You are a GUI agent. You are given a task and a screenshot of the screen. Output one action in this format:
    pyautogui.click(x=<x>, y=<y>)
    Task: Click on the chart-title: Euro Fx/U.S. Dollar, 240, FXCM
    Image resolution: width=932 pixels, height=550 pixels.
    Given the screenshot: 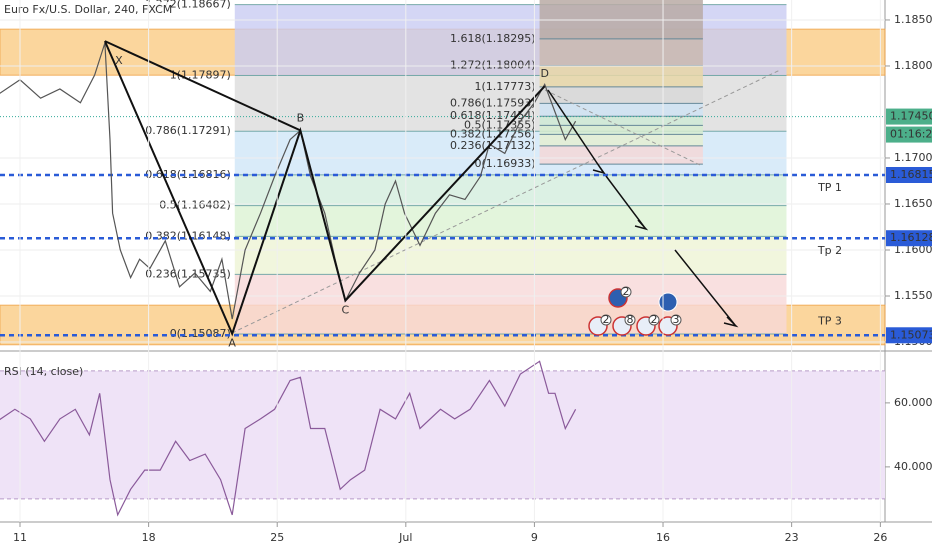 What is the action you would take?
    pyautogui.click(x=88, y=9)
    